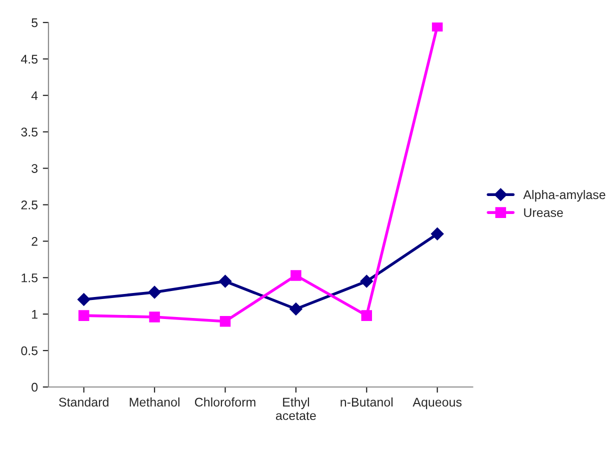  What do you see at coordinates (543, 213) in the screenshot?
I see `legend-label: Urease` at bounding box center [543, 213].